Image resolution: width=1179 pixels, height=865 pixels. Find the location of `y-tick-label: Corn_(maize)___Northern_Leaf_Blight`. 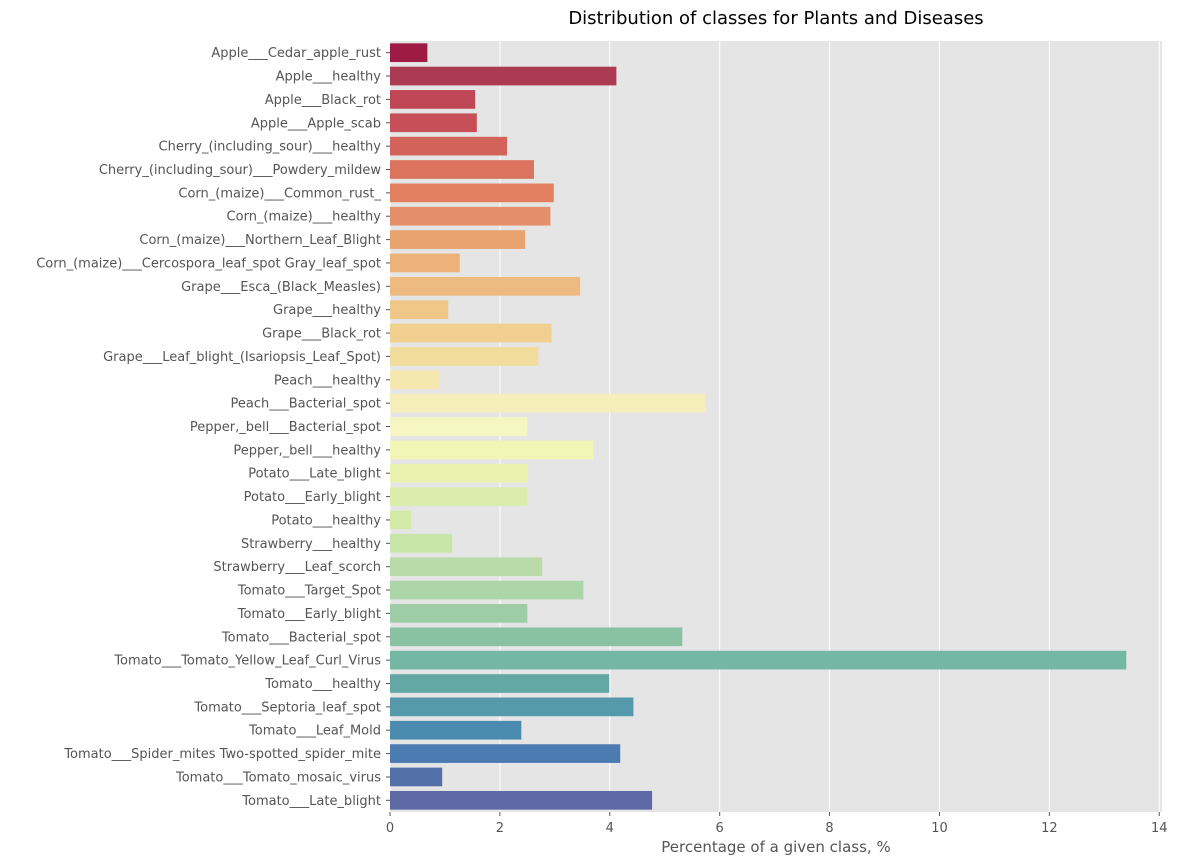

y-tick-label: Corn_(maize)___Northern_Leaf_Blight is located at coordinates (260, 240).